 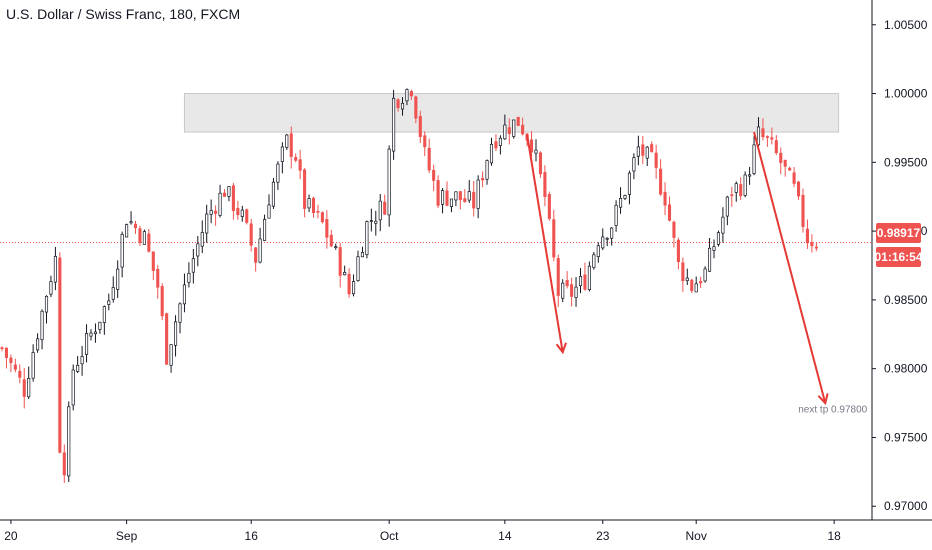 I want to click on target-arrow, so click(x=791, y=268).